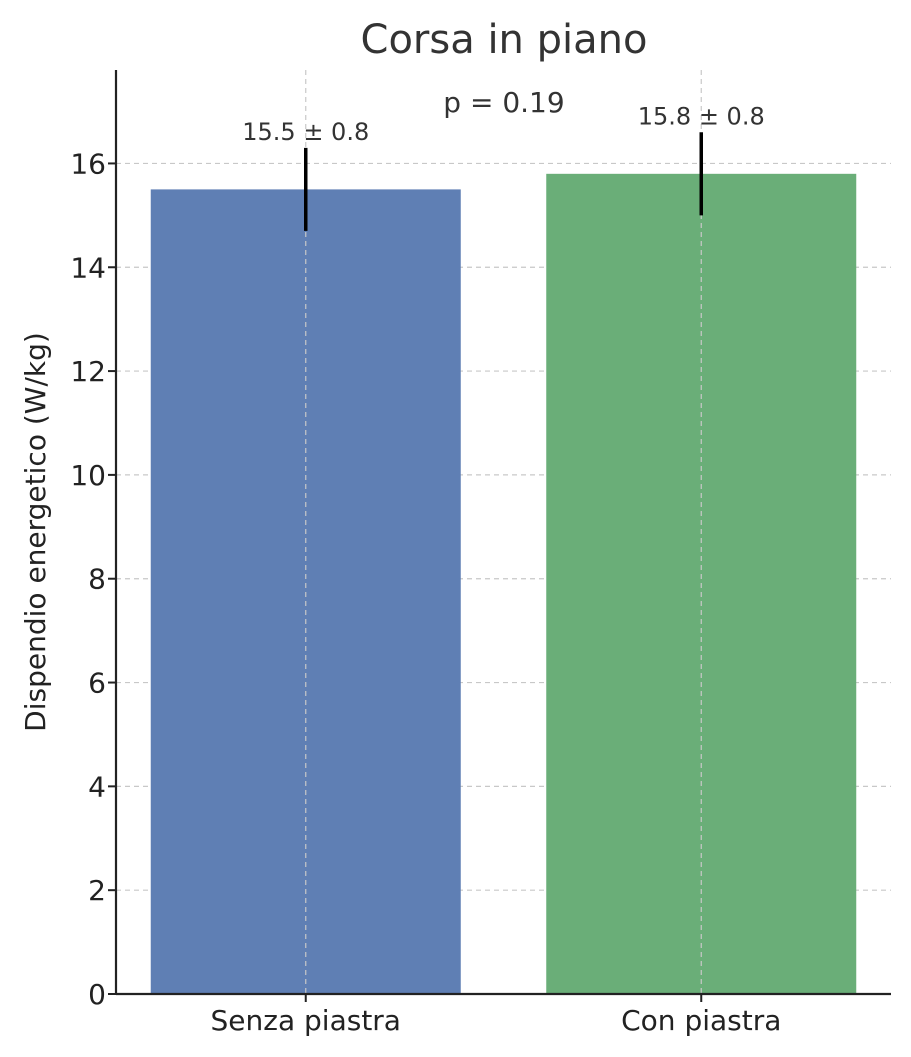 The height and width of the screenshot is (1057, 911). What do you see at coordinates (305, 132) in the screenshot?
I see `data-label: 15.5 ± 0.8` at bounding box center [305, 132].